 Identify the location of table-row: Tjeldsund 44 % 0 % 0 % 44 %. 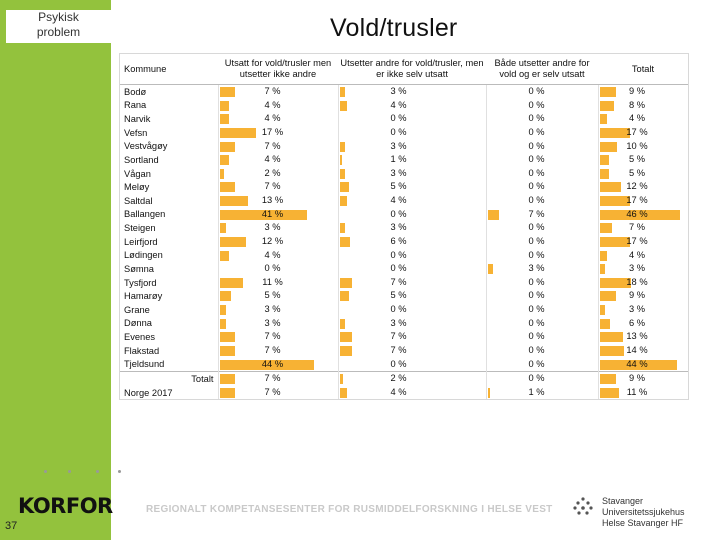
(404, 364).